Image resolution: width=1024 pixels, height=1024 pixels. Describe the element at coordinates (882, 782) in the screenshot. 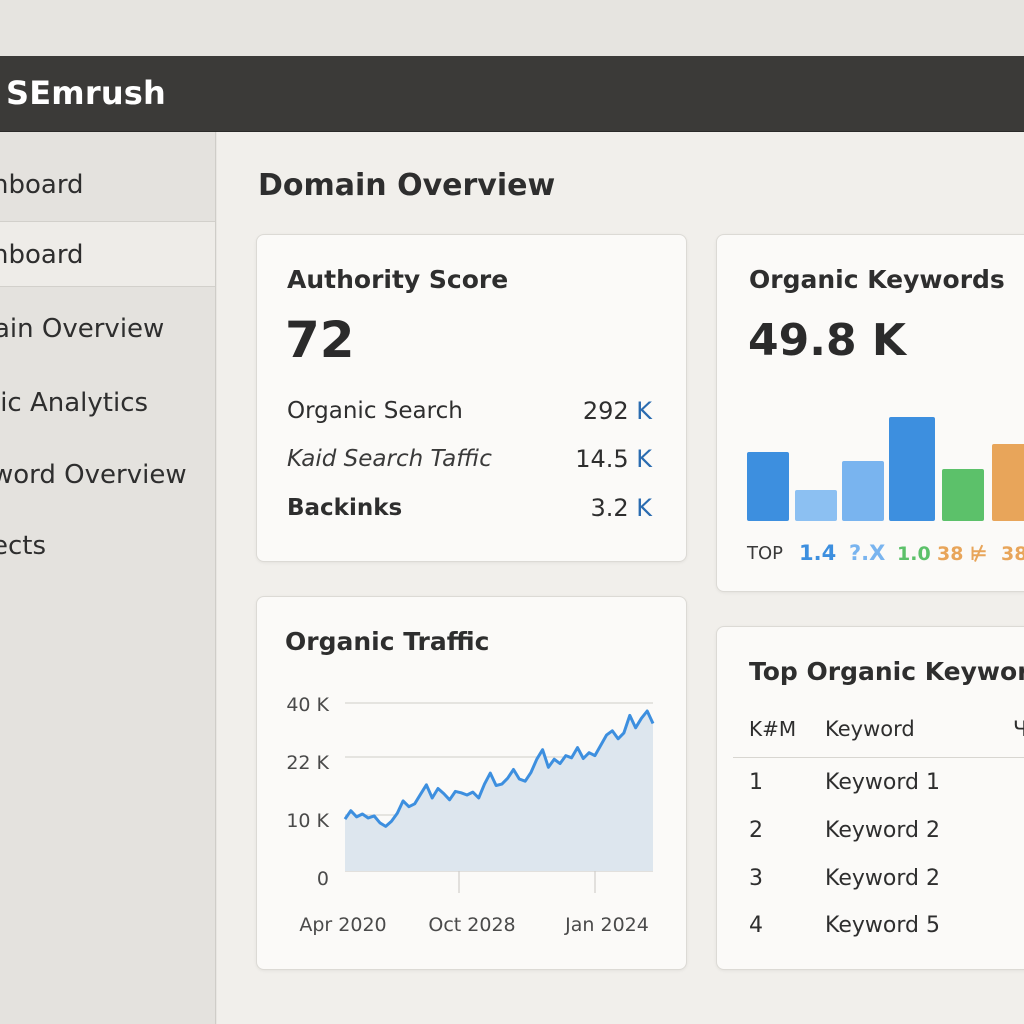

I see `table-cell-keyword: Keyword 1` at that location.